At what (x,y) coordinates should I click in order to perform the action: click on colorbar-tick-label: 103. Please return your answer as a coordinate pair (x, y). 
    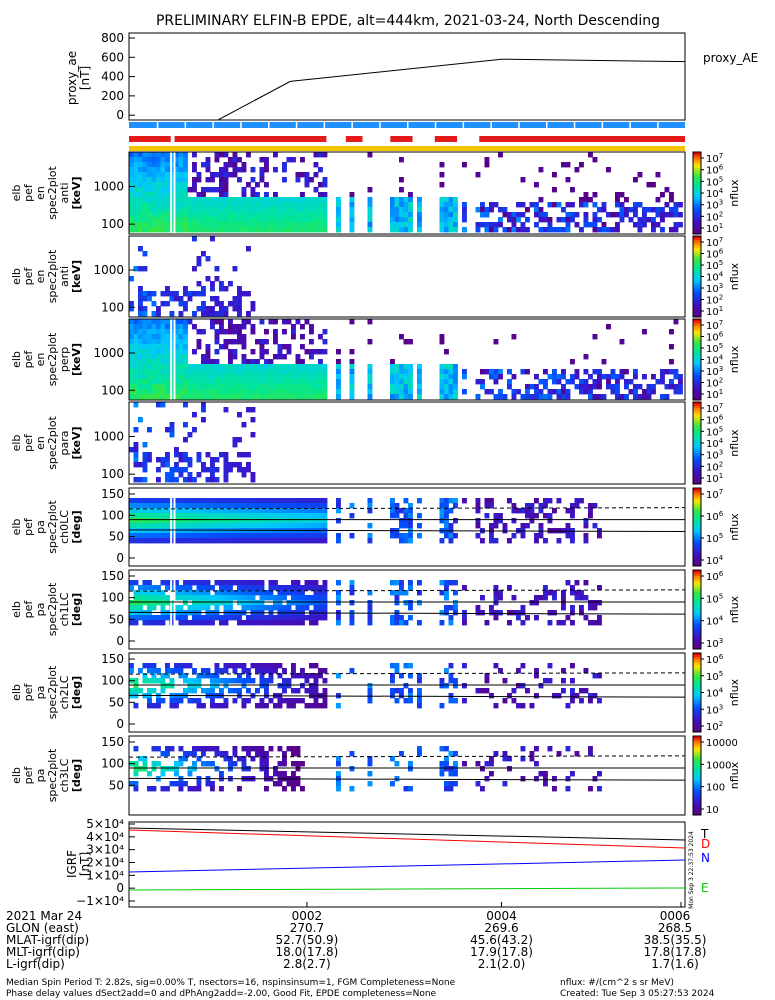
    Looking at the image, I should click on (714, 643).